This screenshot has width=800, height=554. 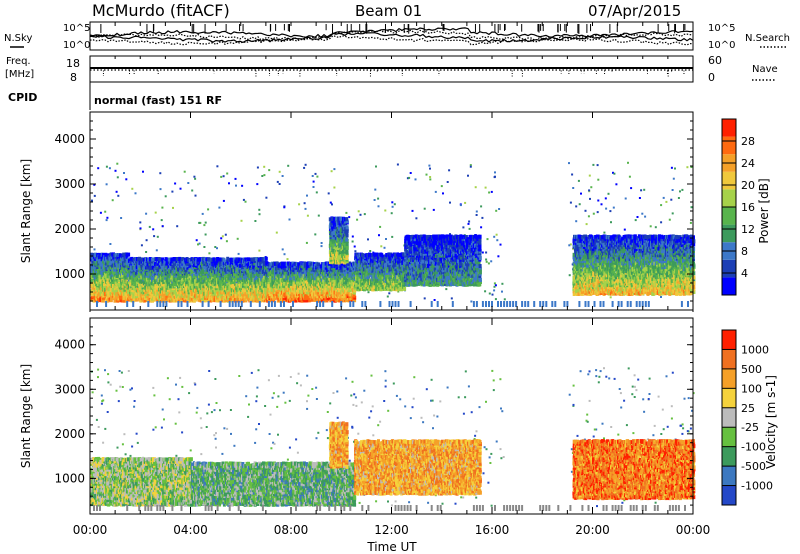 I want to click on nave-tick-low: 0, so click(x=711, y=77).